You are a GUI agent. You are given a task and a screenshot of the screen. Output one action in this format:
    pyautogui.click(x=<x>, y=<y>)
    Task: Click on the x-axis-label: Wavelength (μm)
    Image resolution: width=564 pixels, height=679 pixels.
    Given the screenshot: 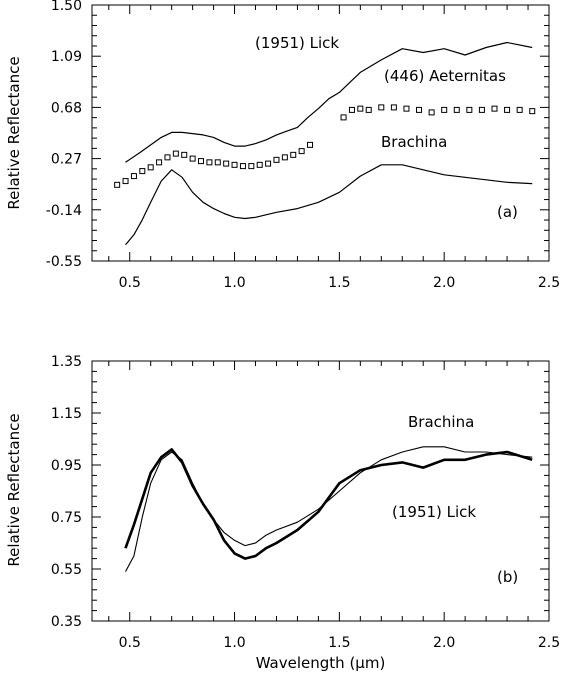 What is the action you would take?
    pyautogui.click(x=321, y=663)
    